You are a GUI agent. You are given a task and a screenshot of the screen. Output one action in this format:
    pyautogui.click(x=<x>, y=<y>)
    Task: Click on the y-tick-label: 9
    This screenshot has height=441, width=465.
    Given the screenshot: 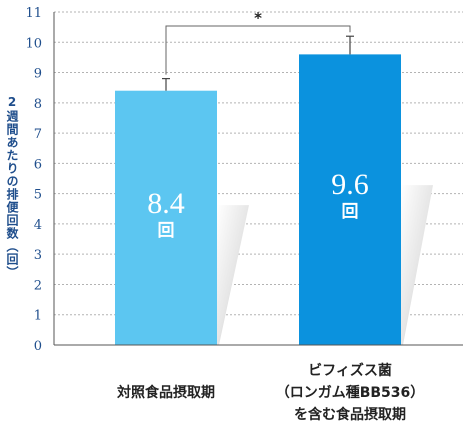 What is the action you would take?
    pyautogui.click(x=38, y=74)
    